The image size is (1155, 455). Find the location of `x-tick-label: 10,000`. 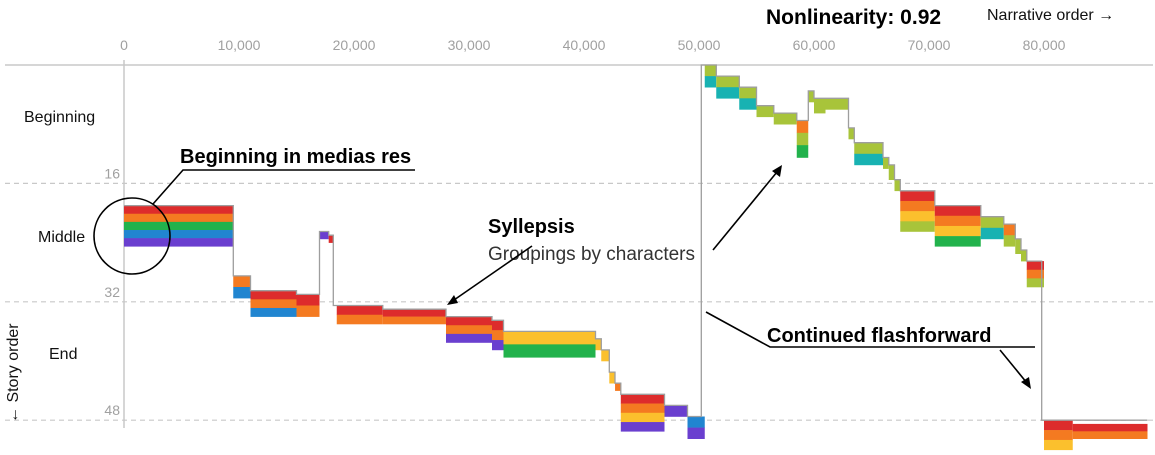

x-tick-label: 10,000 is located at coordinates (239, 45).